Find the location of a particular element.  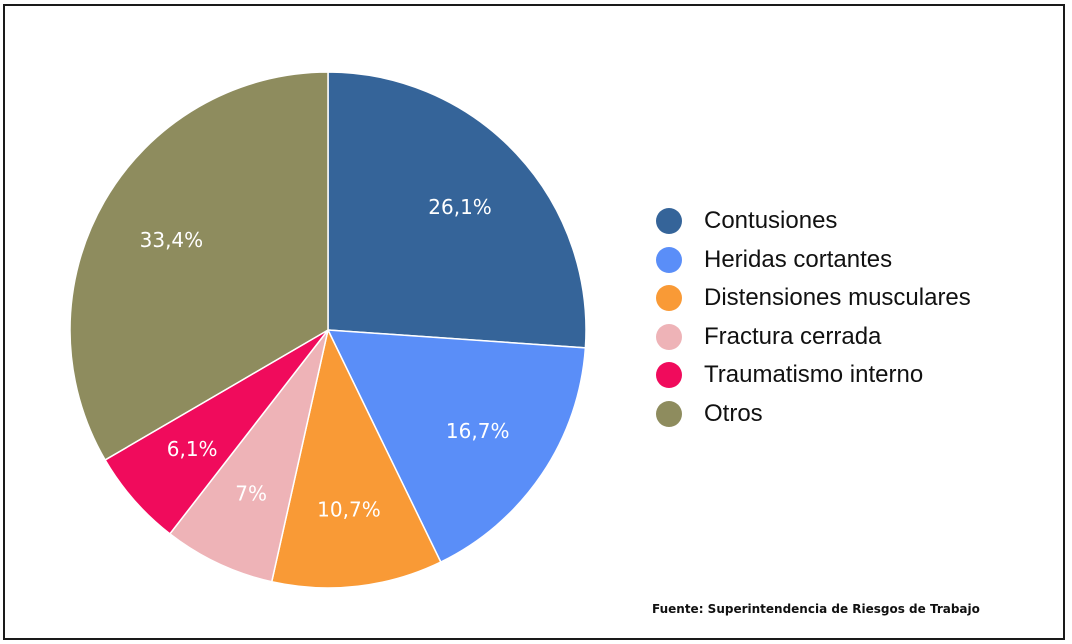

slice-label-heridas-cortantes: 16,7% is located at coordinates (478, 431).